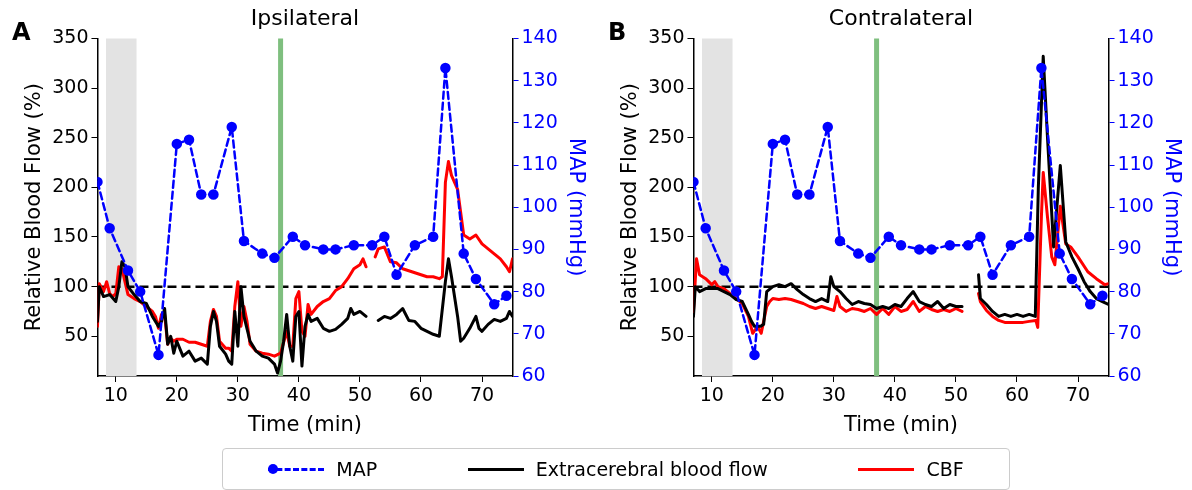 The width and height of the screenshot is (1192, 490). Describe the element at coordinates (482, 394) in the screenshot. I see `x-tick-label: 70` at that location.